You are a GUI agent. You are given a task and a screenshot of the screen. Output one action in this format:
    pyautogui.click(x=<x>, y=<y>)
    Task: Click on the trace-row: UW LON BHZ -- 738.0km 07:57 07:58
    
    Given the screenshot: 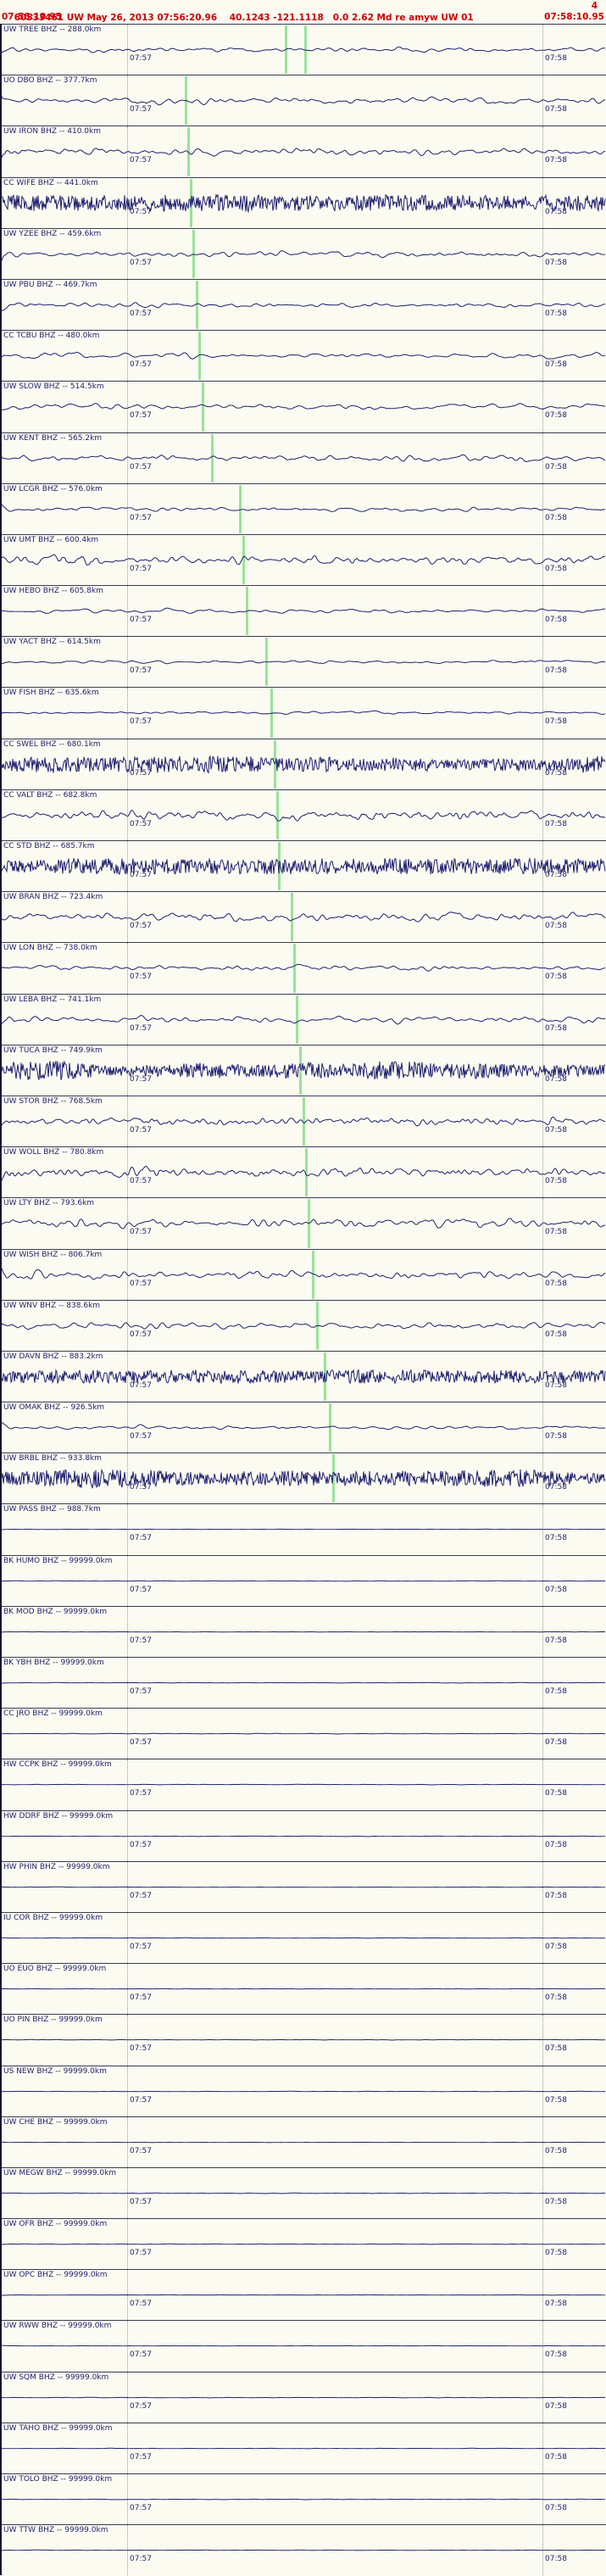 What is the action you would take?
    pyautogui.click(x=304, y=968)
    